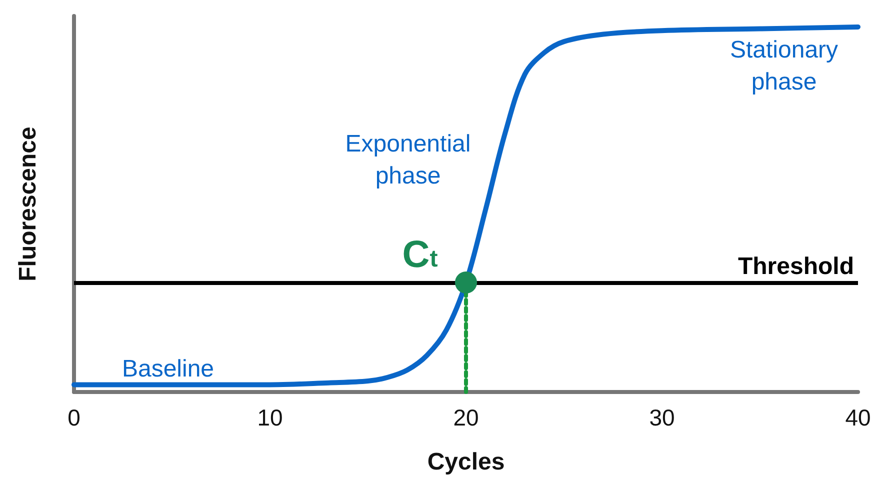  What do you see at coordinates (858, 417) in the screenshot?
I see `x-tick-label: 40` at bounding box center [858, 417].